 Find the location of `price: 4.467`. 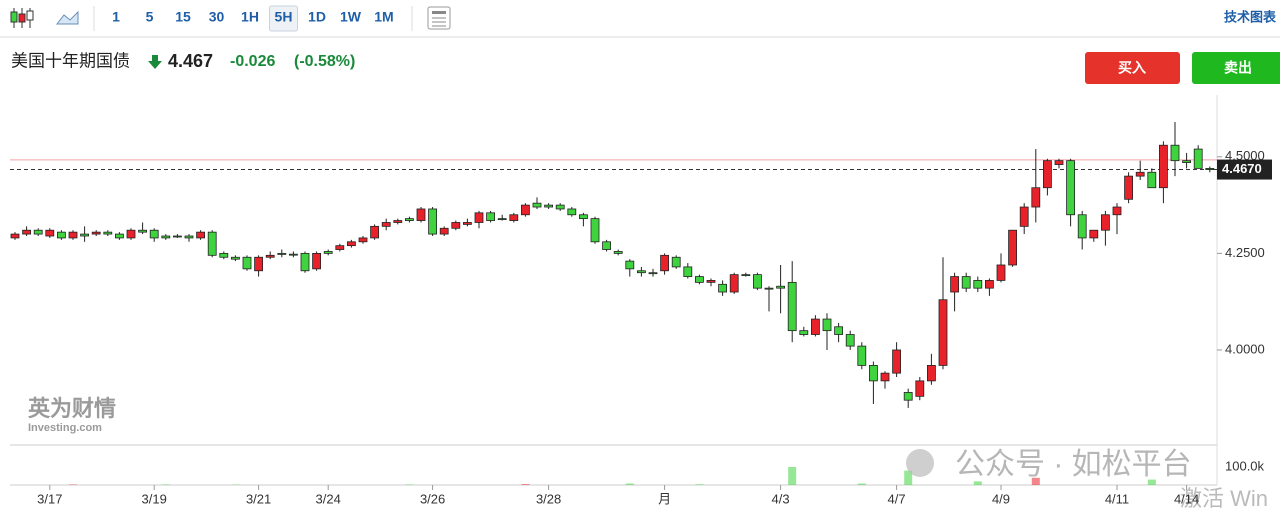

price: 4.467 is located at coordinates (190, 61).